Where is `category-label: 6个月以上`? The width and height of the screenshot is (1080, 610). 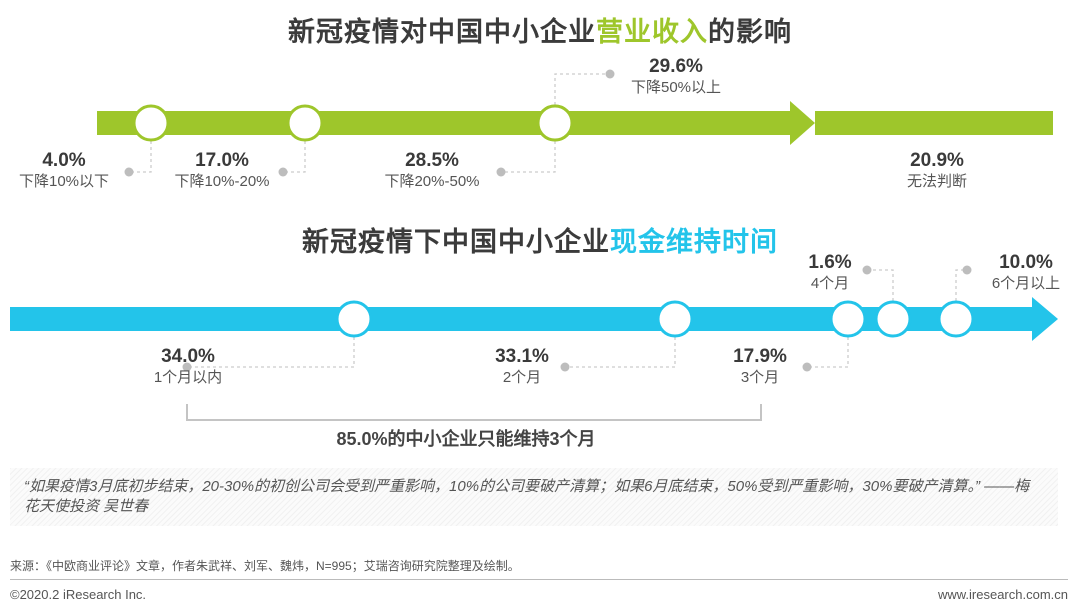
category-label: 6个月以上 is located at coordinates (1026, 283).